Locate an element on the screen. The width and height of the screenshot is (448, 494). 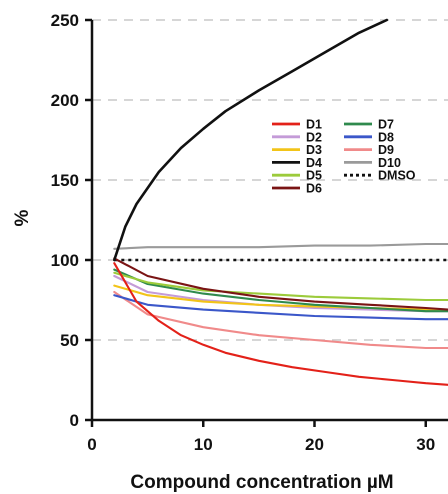
x-tick-label: 20 is located at coordinates (314, 444).